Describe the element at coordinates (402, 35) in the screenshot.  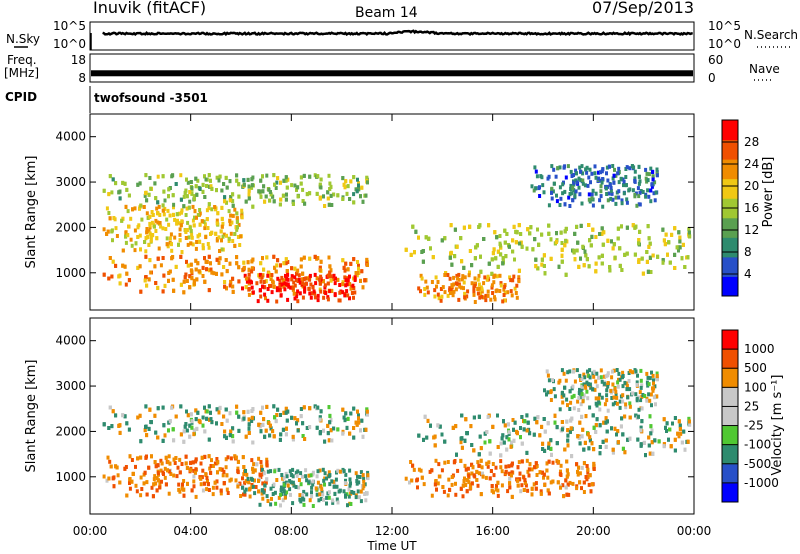
I see `noise-panel: N.Sky 10^5 10^0 10^5 10^0 N.Search` at that location.